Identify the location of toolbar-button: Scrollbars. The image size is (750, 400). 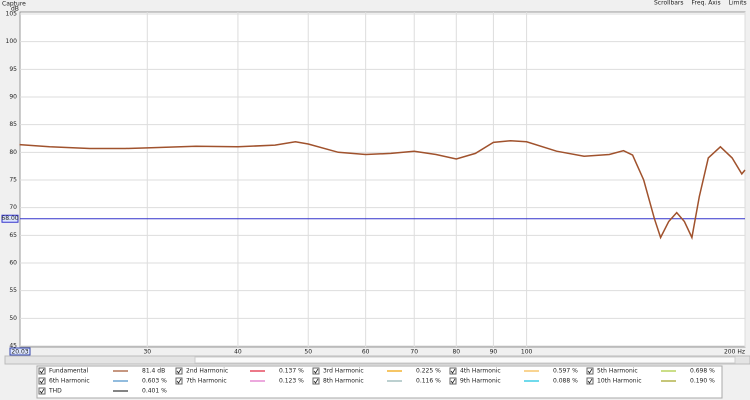
(669, 3).